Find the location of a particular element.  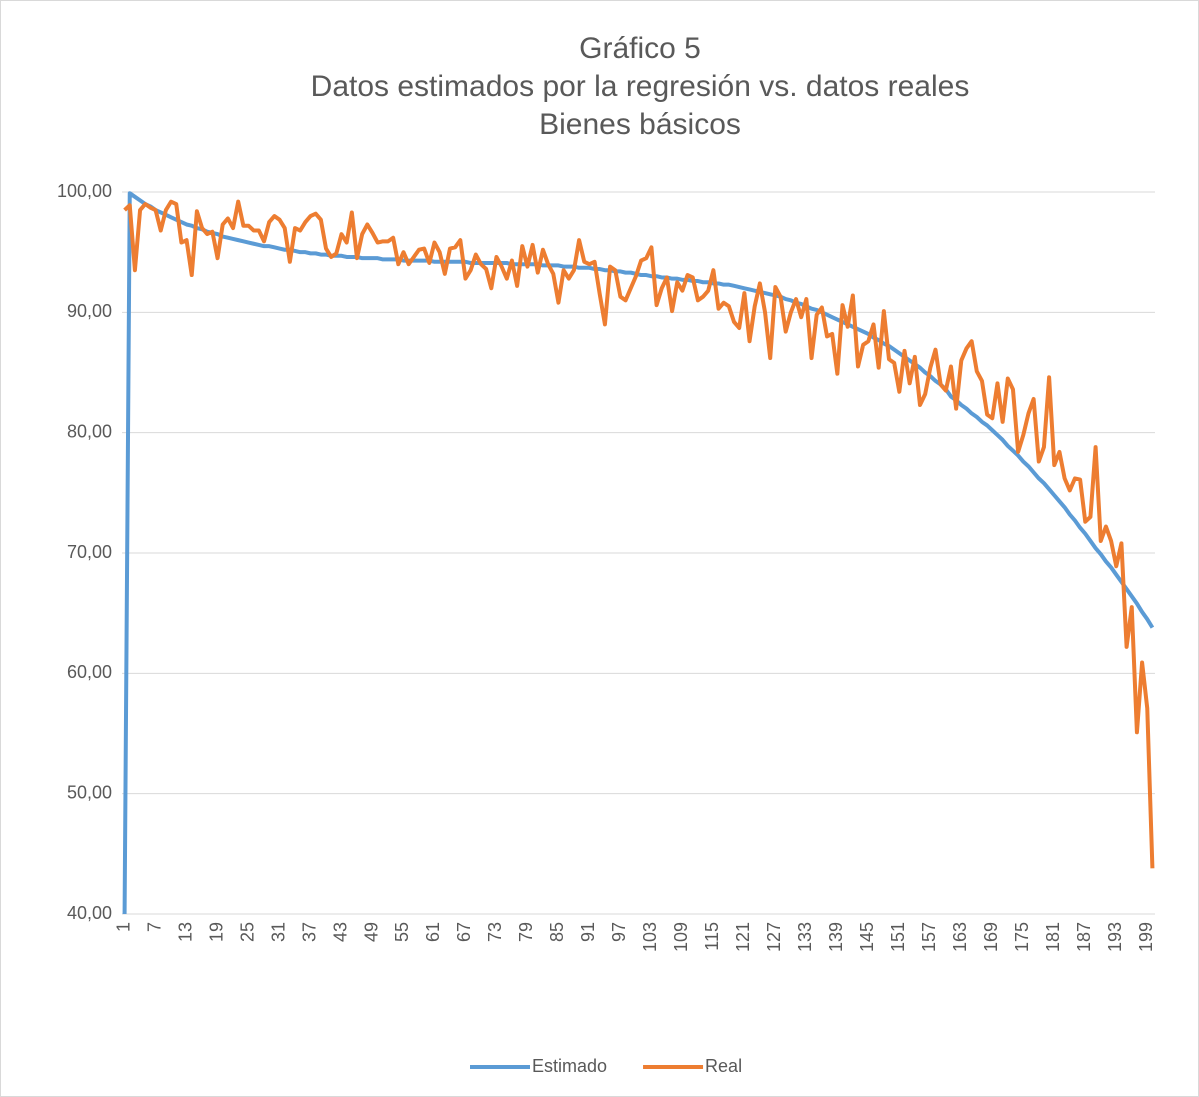

x-tick-label: 97 is located at coordinates (619, 932).